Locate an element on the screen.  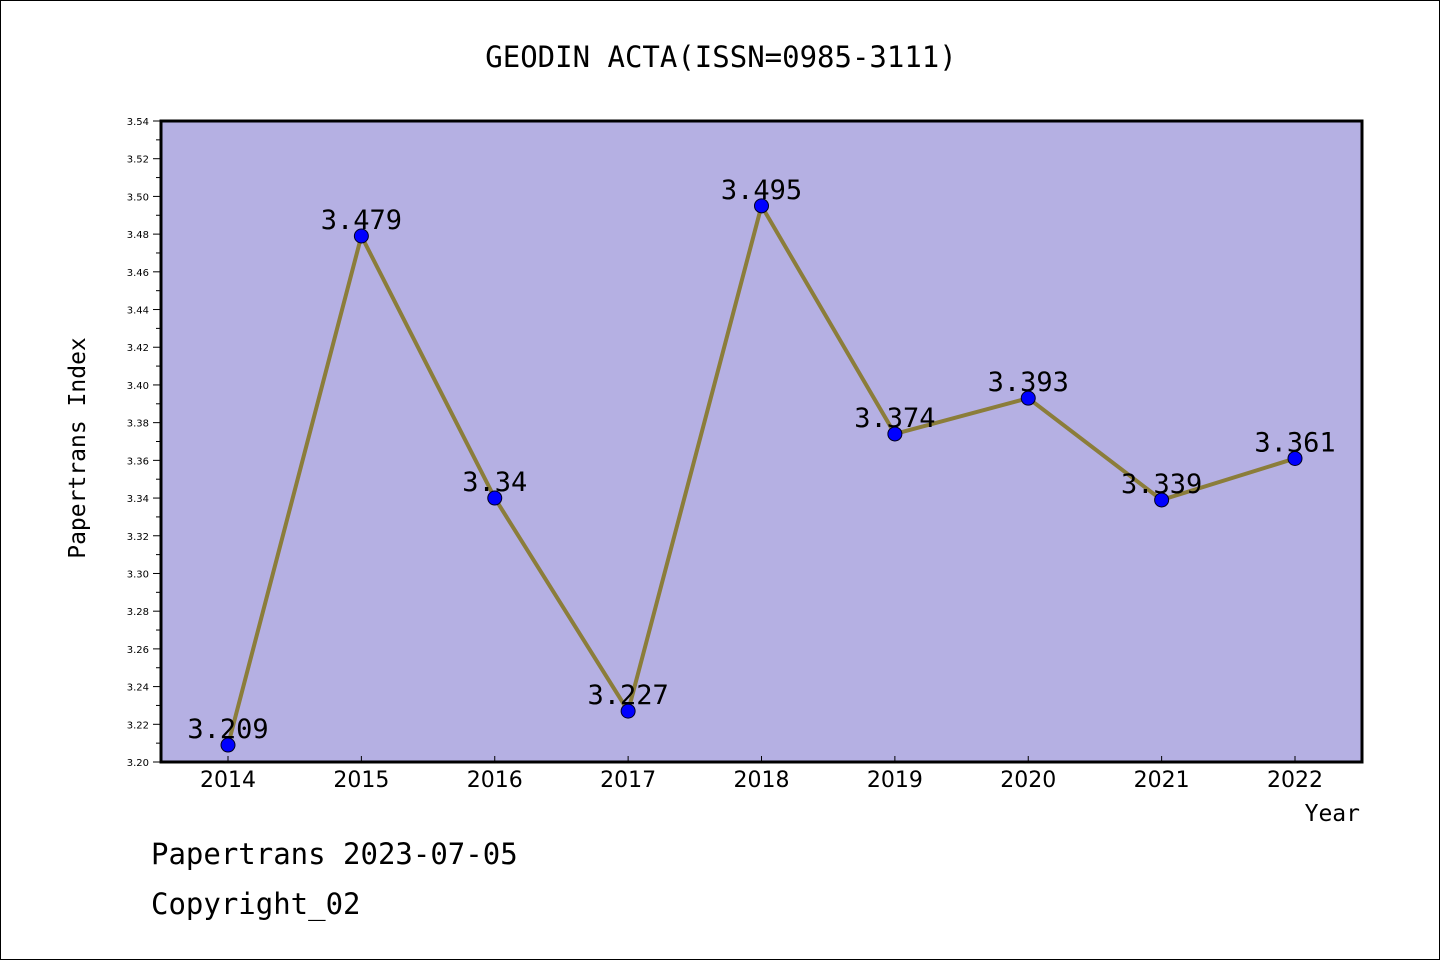
x-tick-label: 2017 is located at coordinates (628, 780).